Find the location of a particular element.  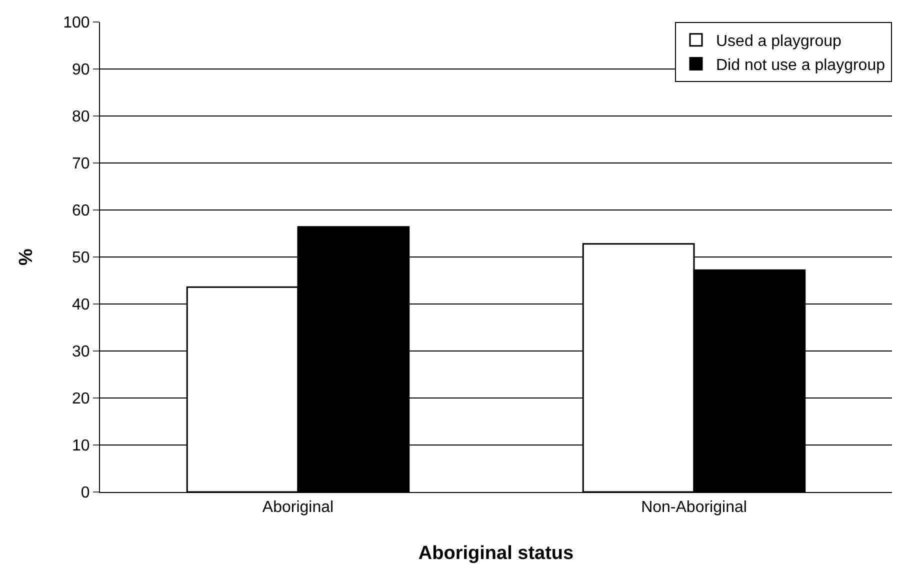

x-axis-title: Aboriginal status is located at coordinates (496, 553).